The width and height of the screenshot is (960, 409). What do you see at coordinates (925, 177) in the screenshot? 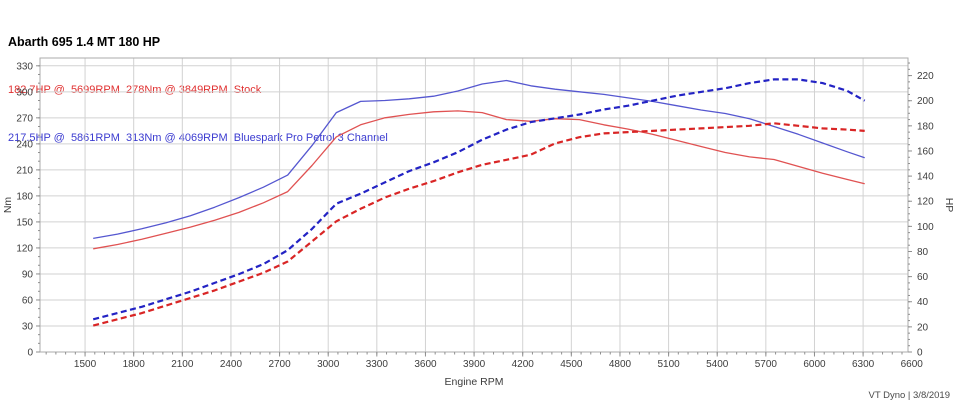
I see `svg-text: 140` at bounding box center [925, 177].